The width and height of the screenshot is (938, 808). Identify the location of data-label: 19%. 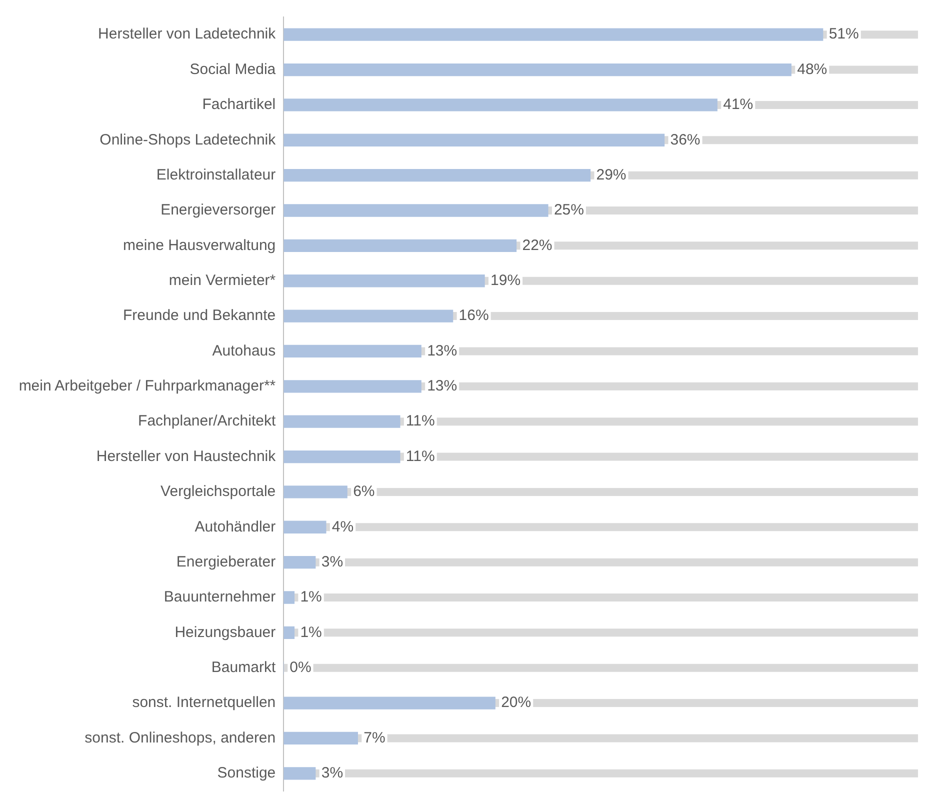
(505, 281).